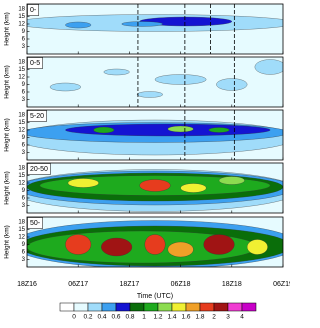  I want to click on colorbar-label: 1.6, so click(185, 317).